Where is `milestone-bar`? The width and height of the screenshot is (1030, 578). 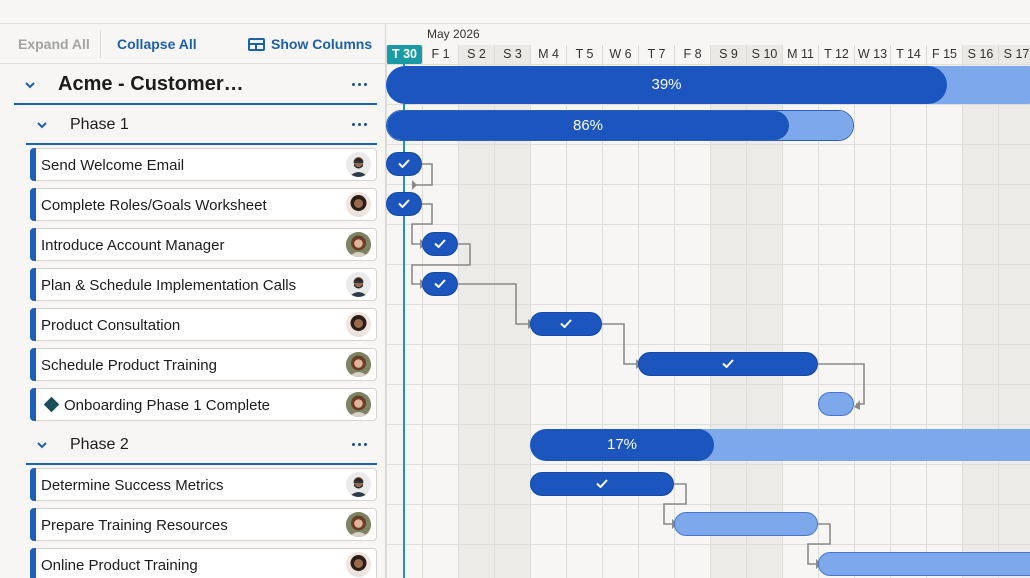 milestone-bar is located at coordinates (836, 404).